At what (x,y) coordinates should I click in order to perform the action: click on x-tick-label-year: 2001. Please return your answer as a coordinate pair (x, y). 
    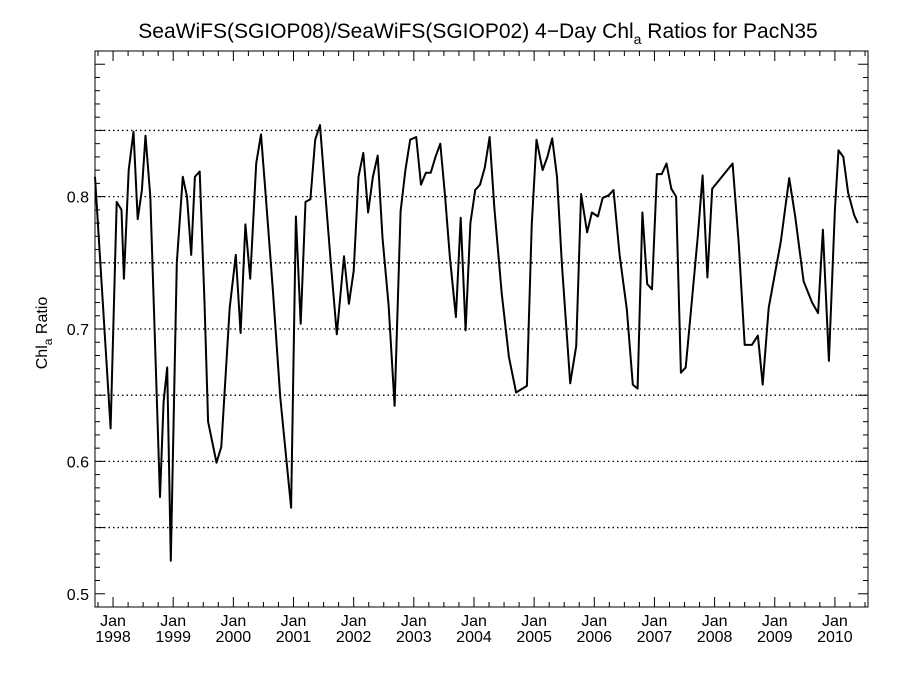
    Looking at the image, I should click on (294, 637).